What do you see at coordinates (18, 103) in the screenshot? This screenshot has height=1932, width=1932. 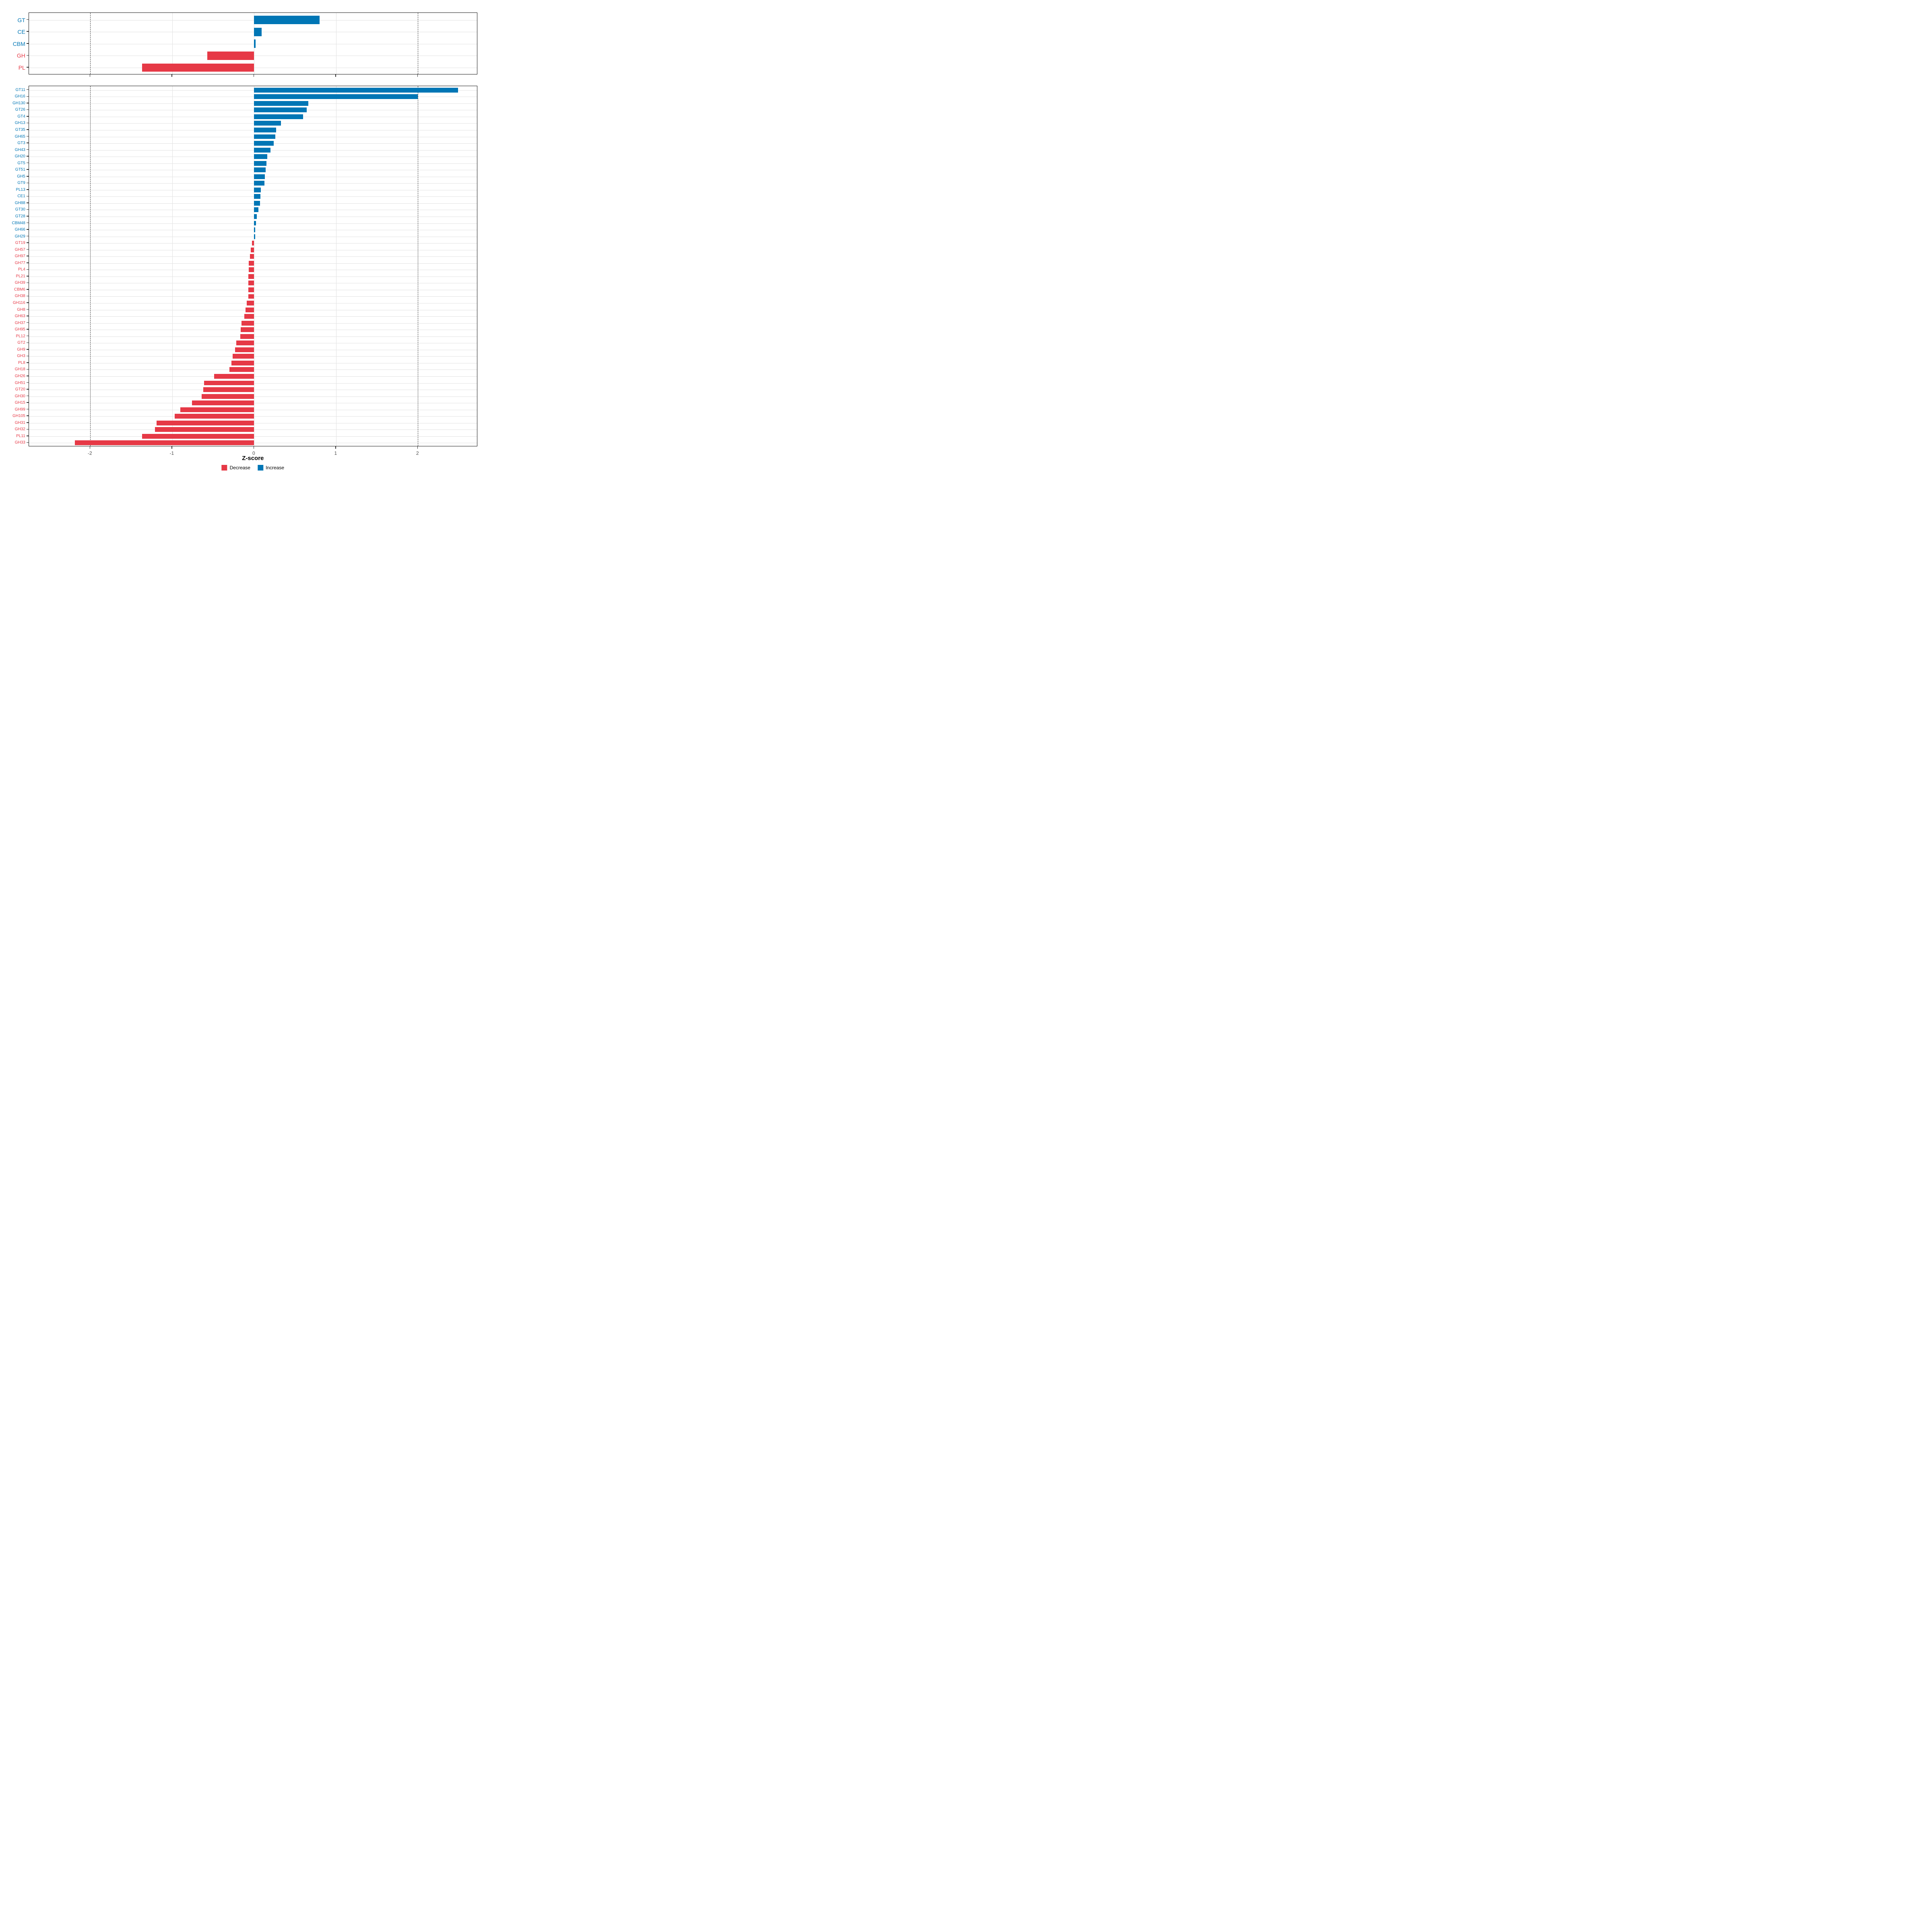 I see `category-label-GH130: GH130` at bounding box center [18, 103].